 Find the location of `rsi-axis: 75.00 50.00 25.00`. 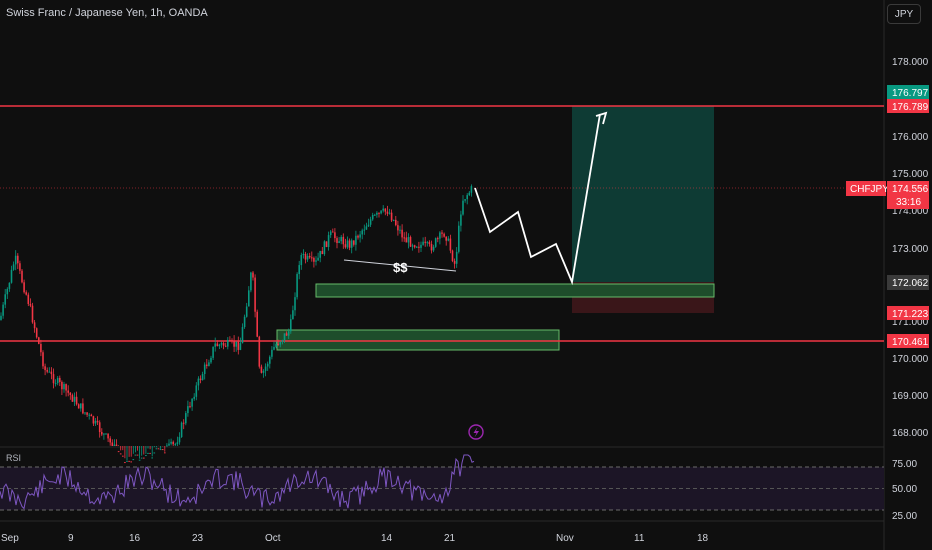

rsi-axis: 75.00 50.00 25.00 is located at coordinates (904, 490).